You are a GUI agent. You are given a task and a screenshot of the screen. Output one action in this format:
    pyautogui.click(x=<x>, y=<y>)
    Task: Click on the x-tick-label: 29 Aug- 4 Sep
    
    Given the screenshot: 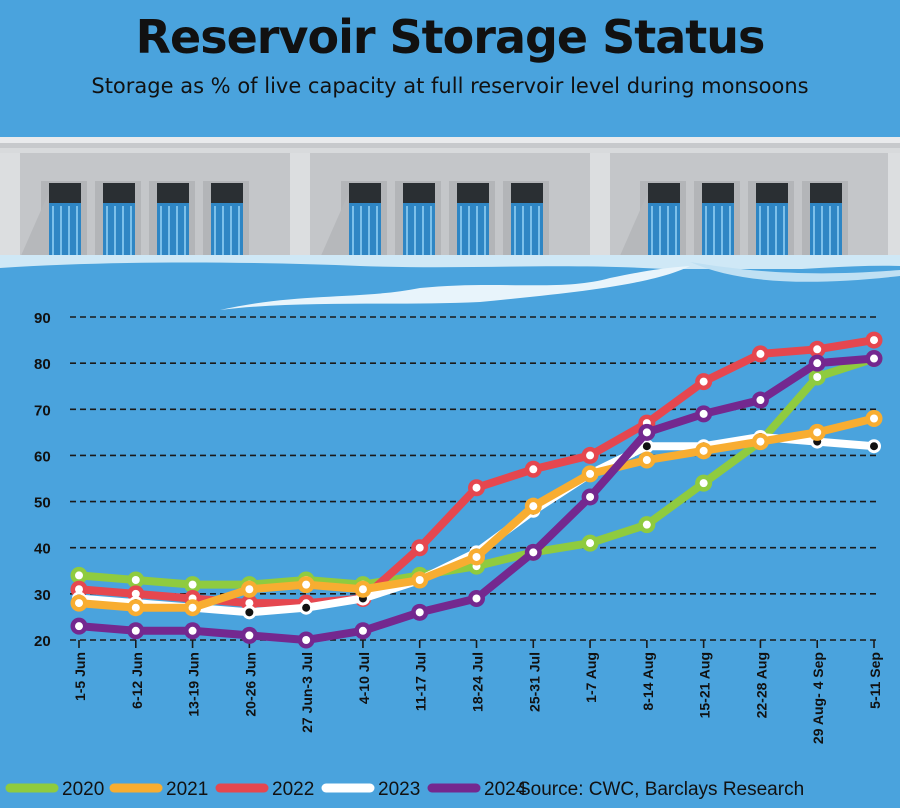 What is the action you would take?
    pyautogui.click(x=818, y=698)
    